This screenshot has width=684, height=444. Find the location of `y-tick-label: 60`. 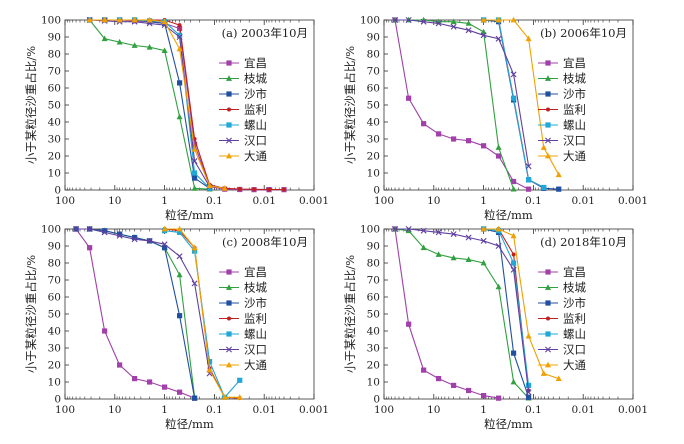

y-tick-label: 60 is located at coordinates (54, 298).